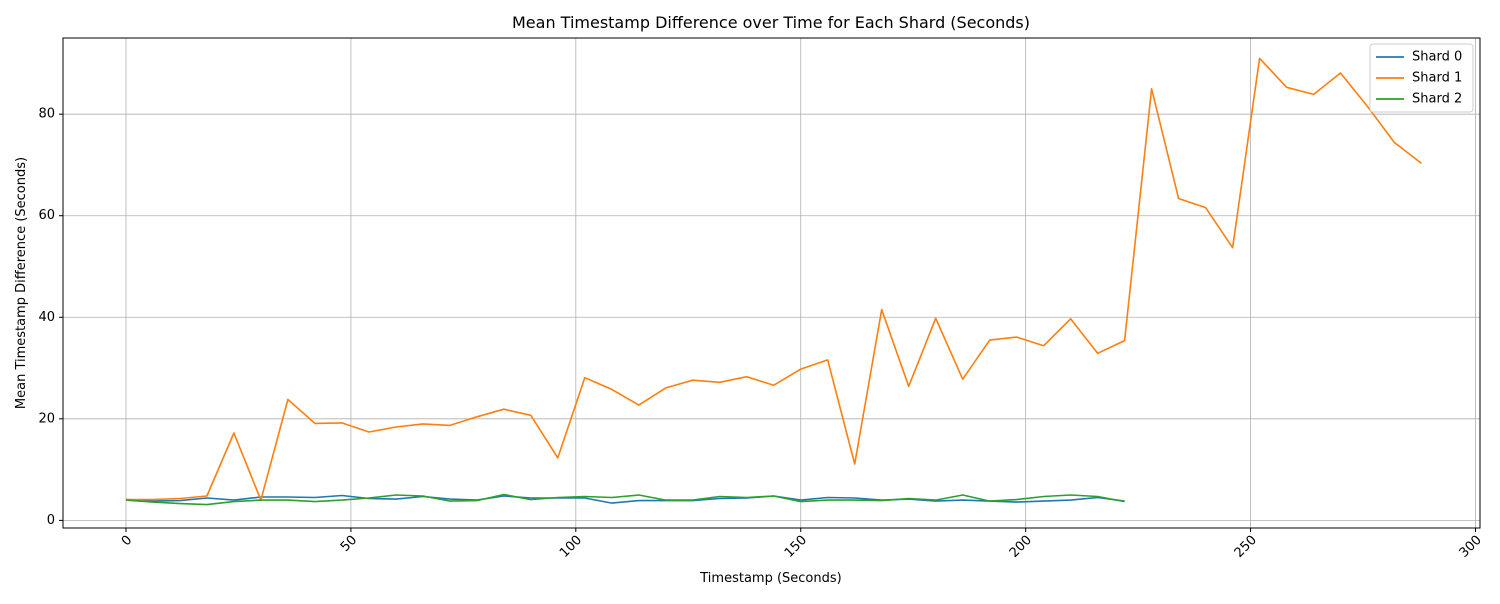 This screenshot has height=604, width=1500. I want to click on x-tick-label: 50, so click(349, 544).